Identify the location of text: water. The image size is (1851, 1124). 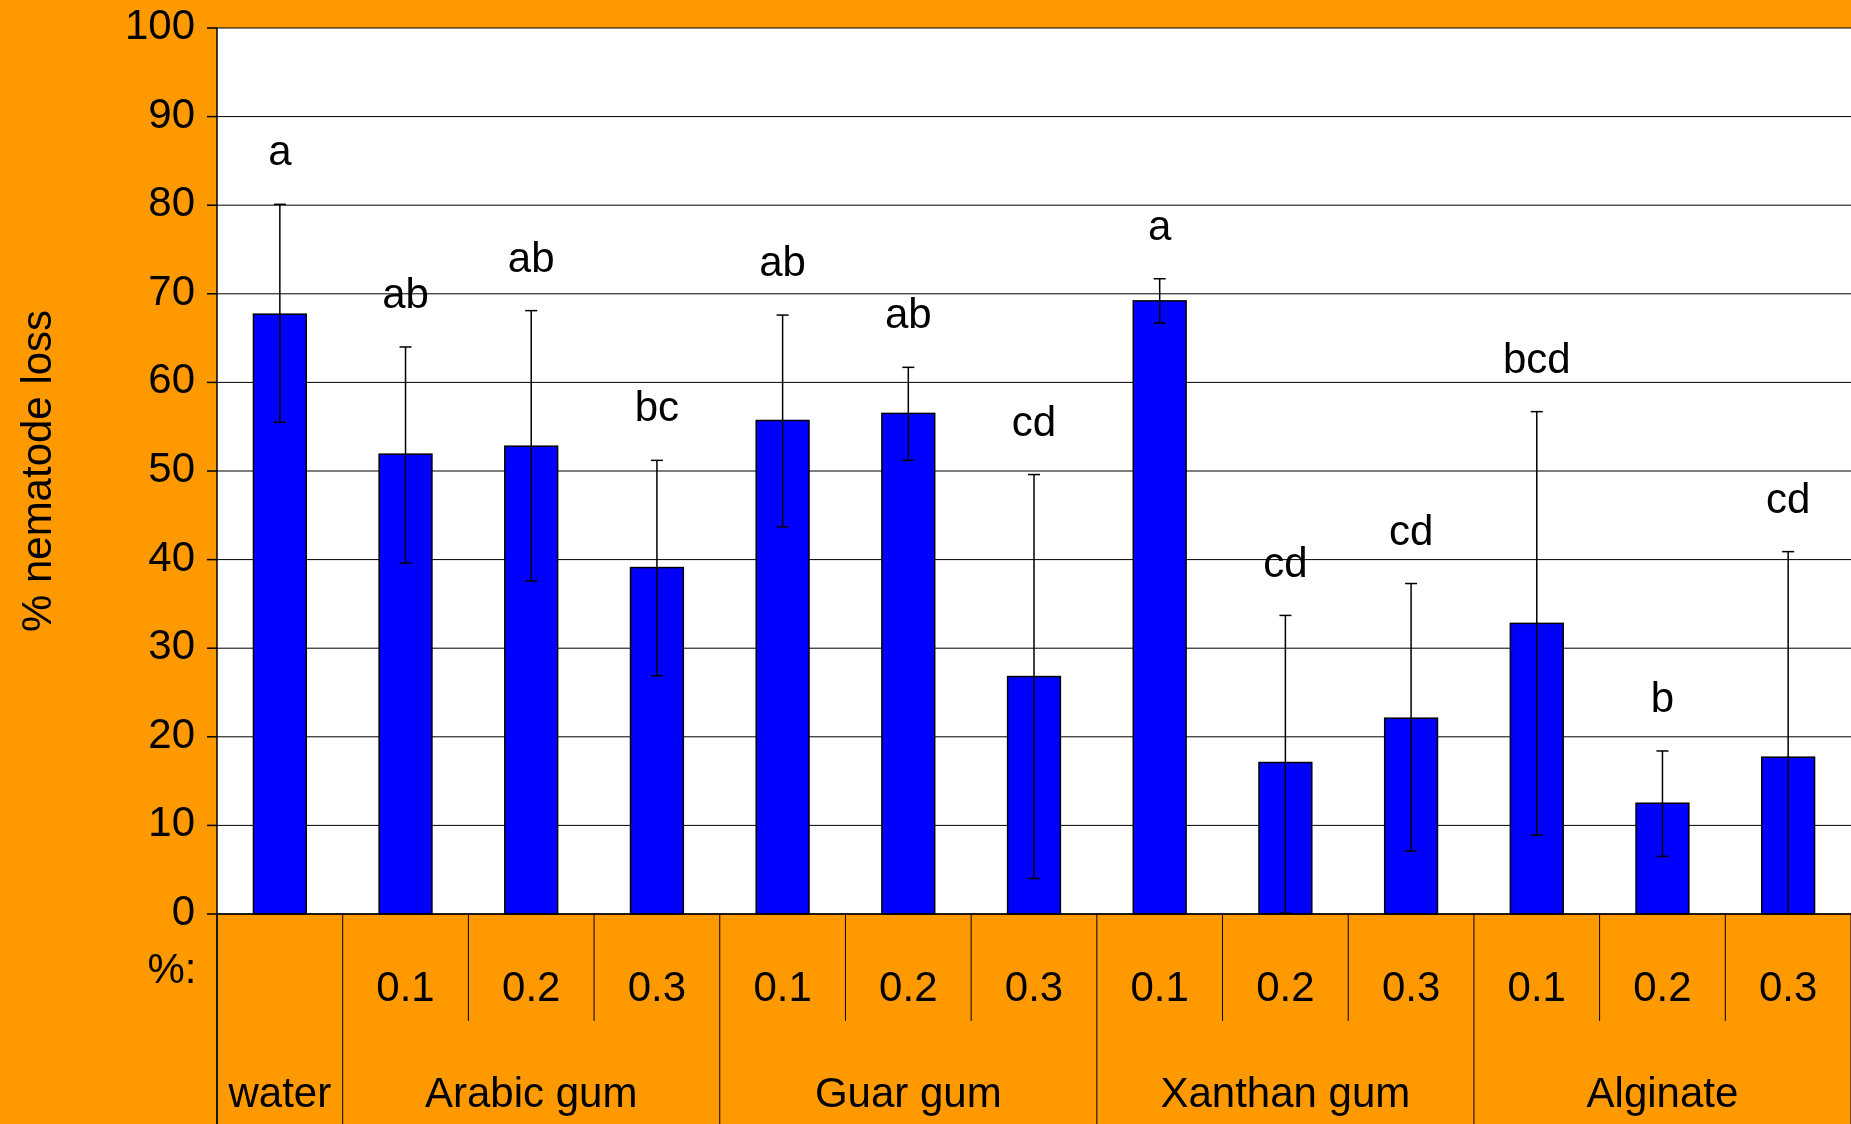
(279, 1093).